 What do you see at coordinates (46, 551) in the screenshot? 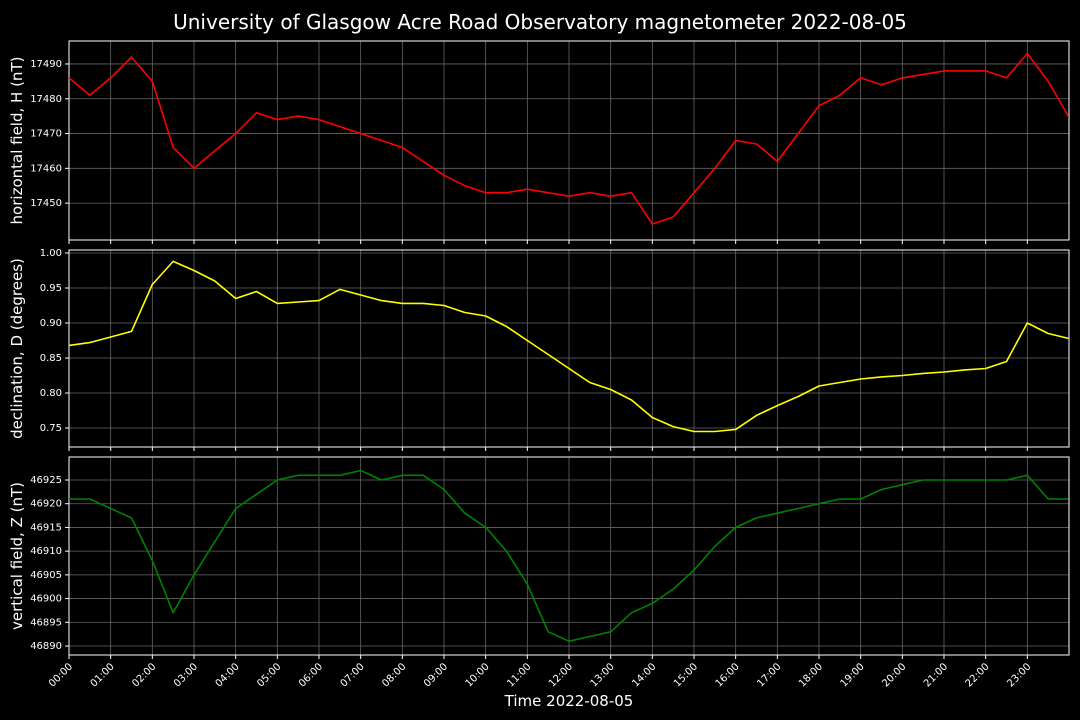
I see `y-tick-label: 46910` at bounding box center [46, 551].